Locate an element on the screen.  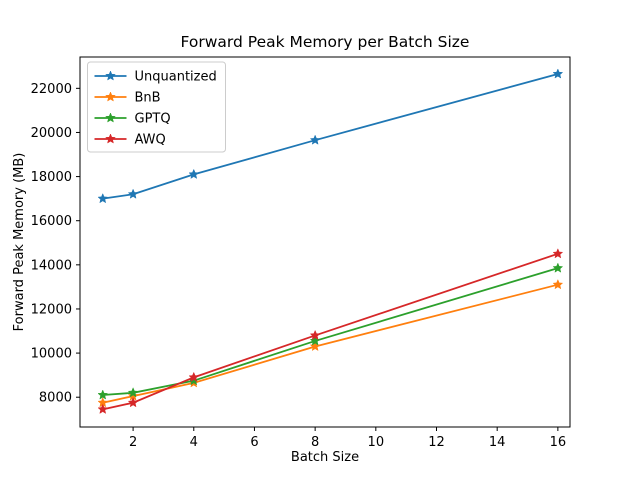
y-tick-label: 8000 is located at coordinates (55, 398).